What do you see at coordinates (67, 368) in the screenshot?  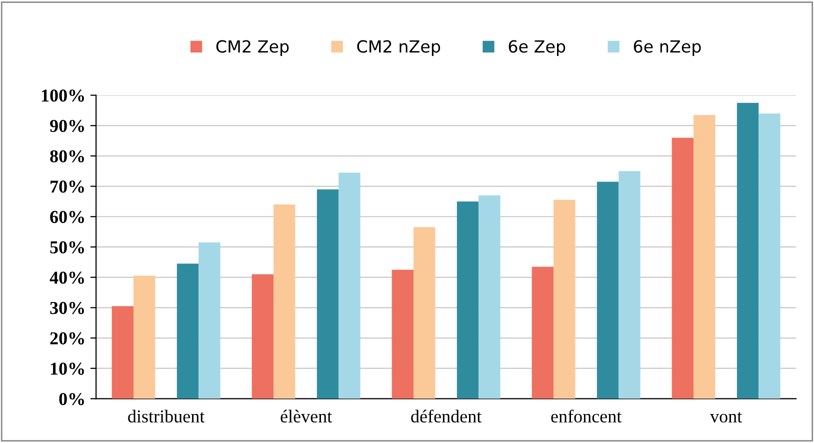 I see `y-tick-label: 10%` at bounding box center [67, 368].